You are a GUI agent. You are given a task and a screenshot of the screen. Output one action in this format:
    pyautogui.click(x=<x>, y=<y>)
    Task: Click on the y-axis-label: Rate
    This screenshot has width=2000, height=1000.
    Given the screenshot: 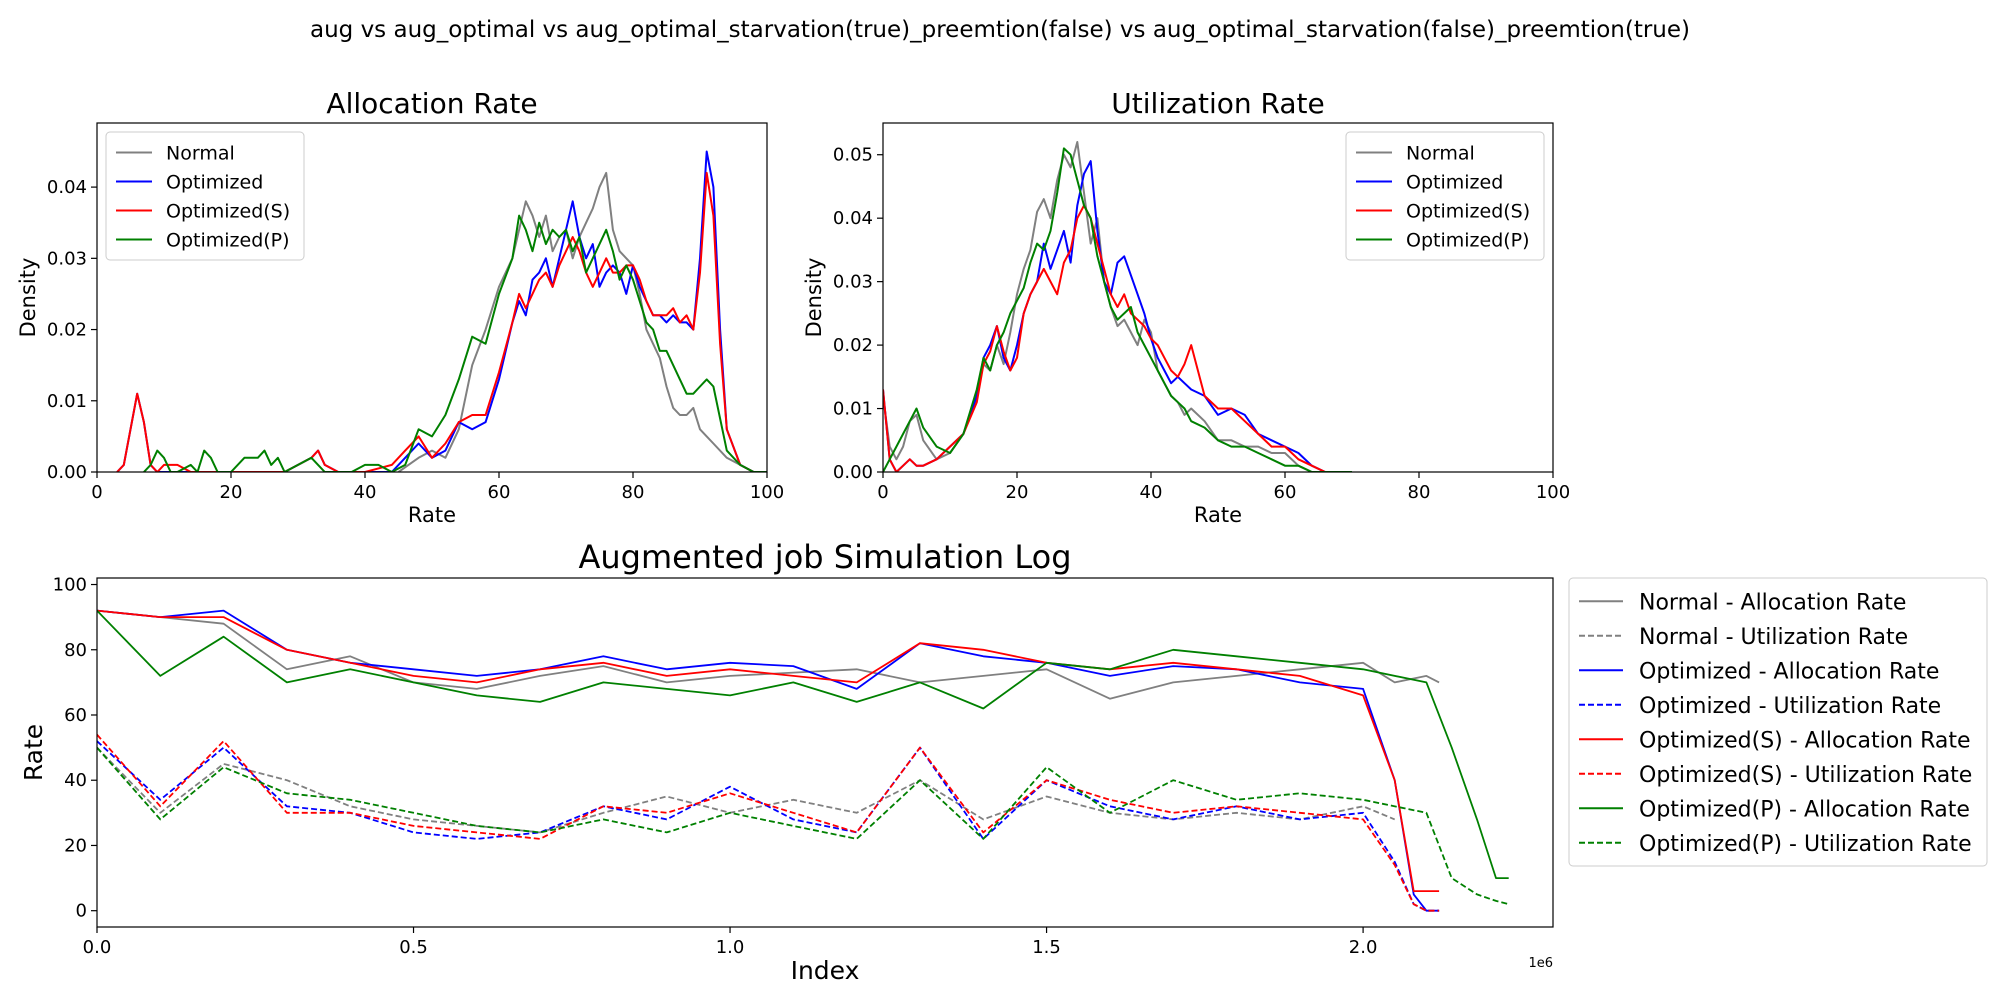 What is the action you would take?
    pyautogui.click(x=33, y=752)
    